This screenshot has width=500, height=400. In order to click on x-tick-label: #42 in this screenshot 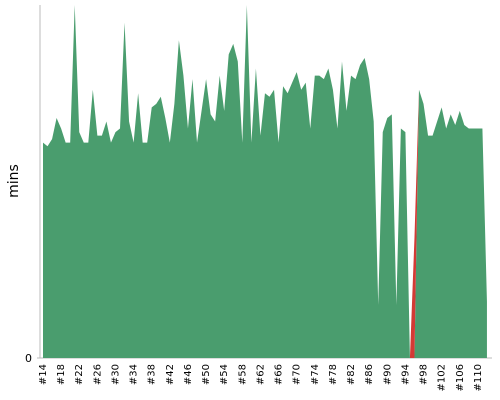, I will do `click(170, 374)`.